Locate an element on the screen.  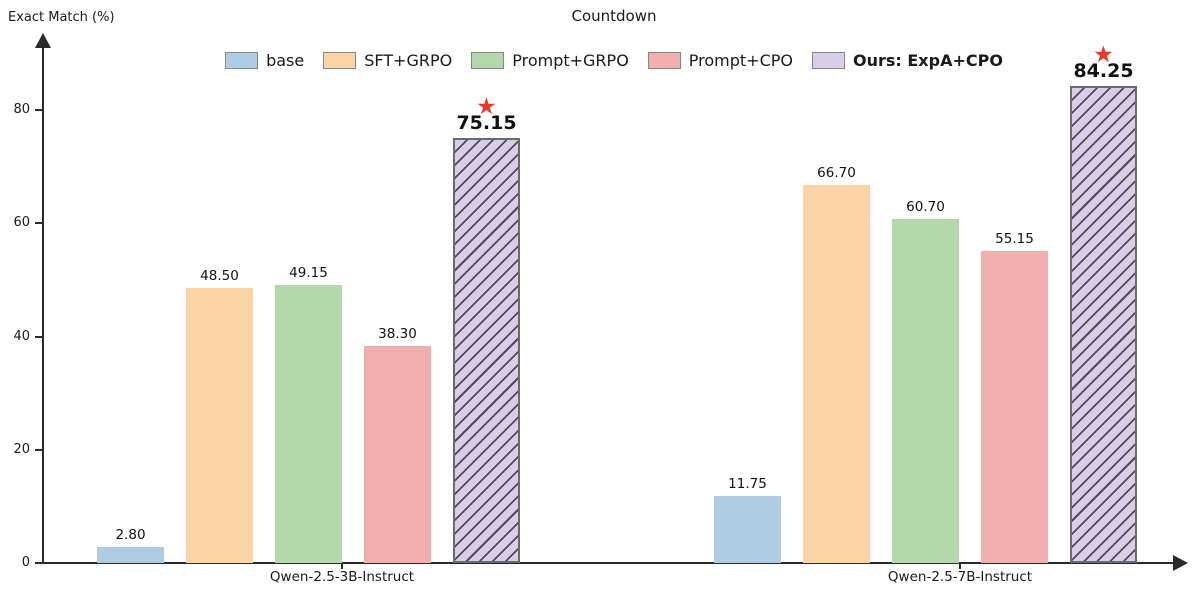
bar-value-label: 11.75 is located at coordinates (747, 484).